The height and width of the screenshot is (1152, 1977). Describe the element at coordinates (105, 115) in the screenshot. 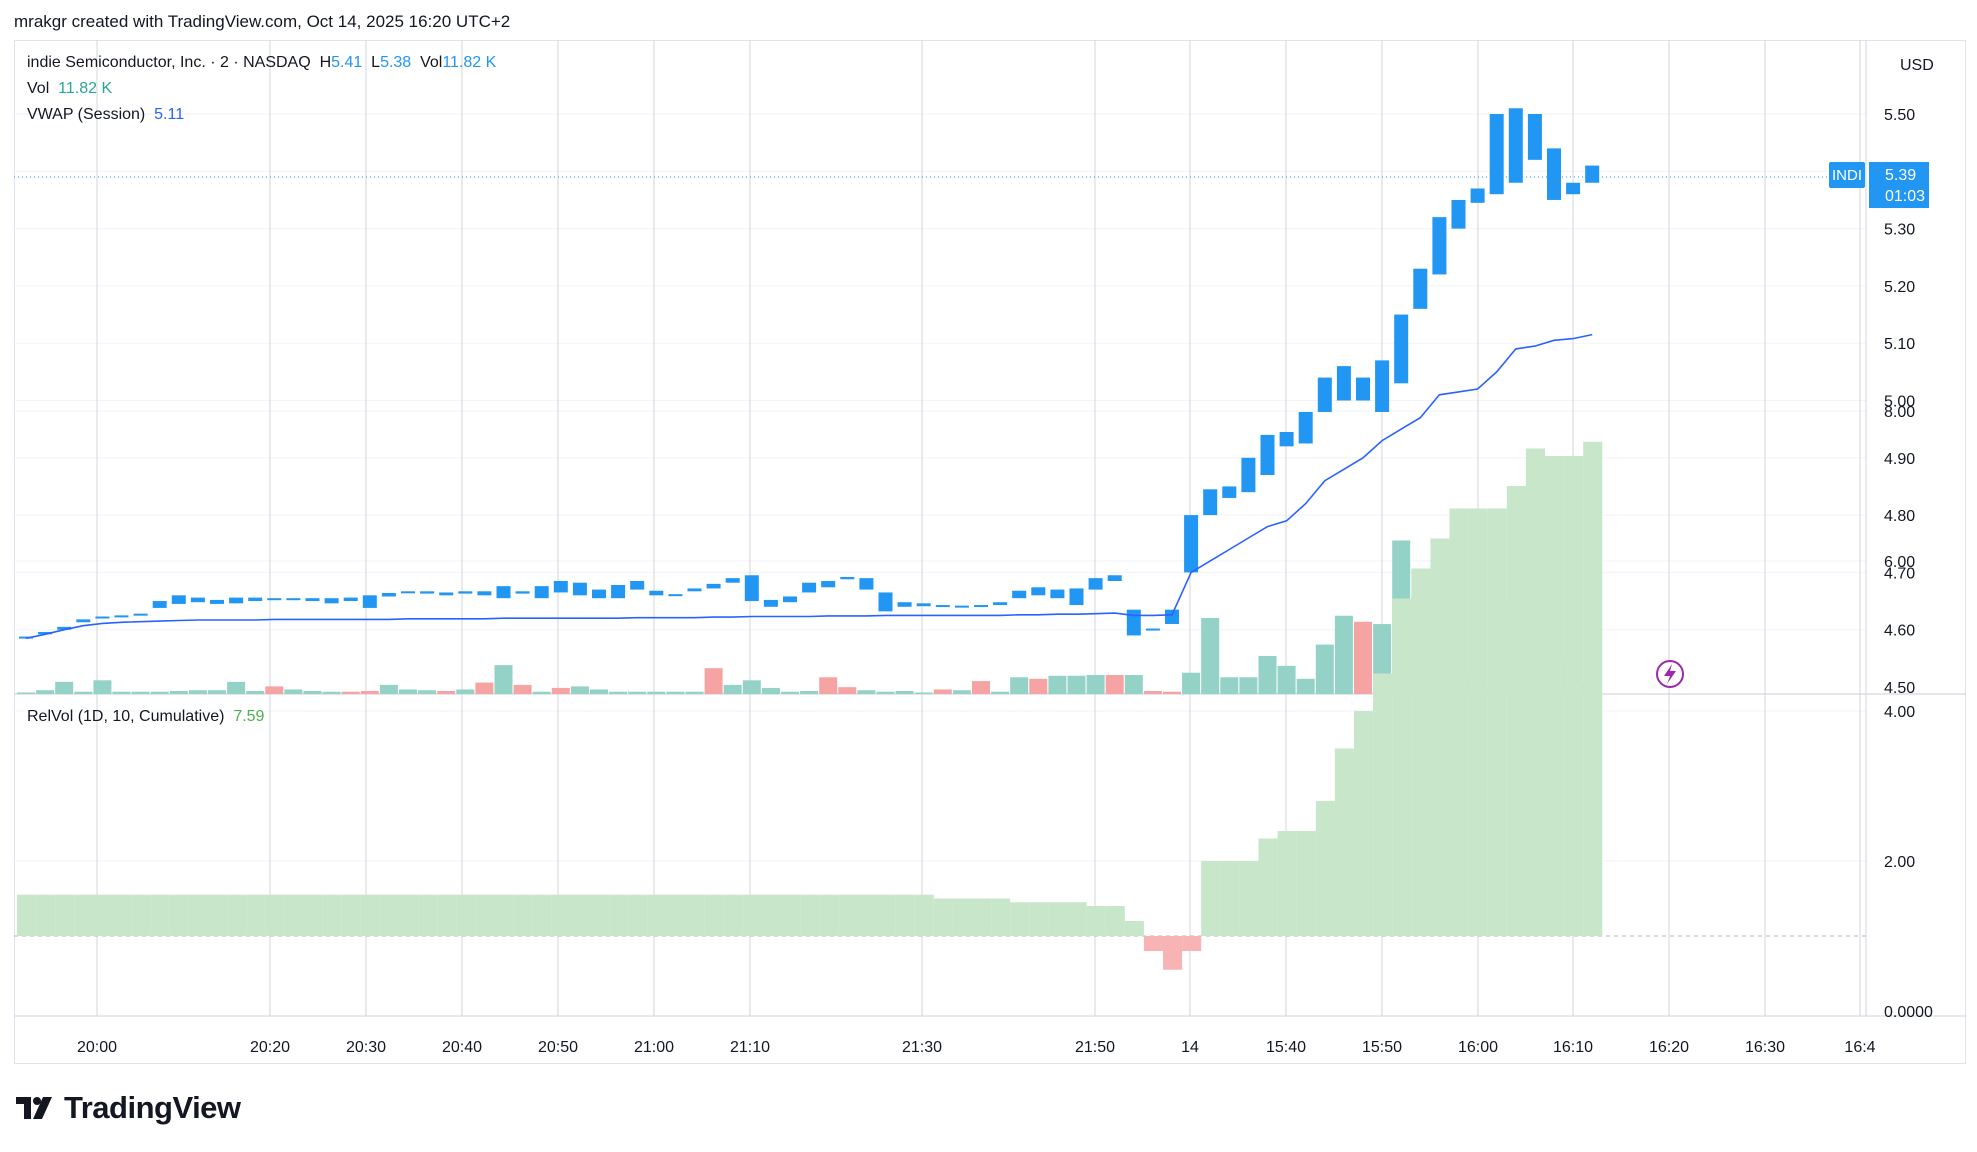

I see `vwap-legend: VWAP (Session) 5.11` at that location.